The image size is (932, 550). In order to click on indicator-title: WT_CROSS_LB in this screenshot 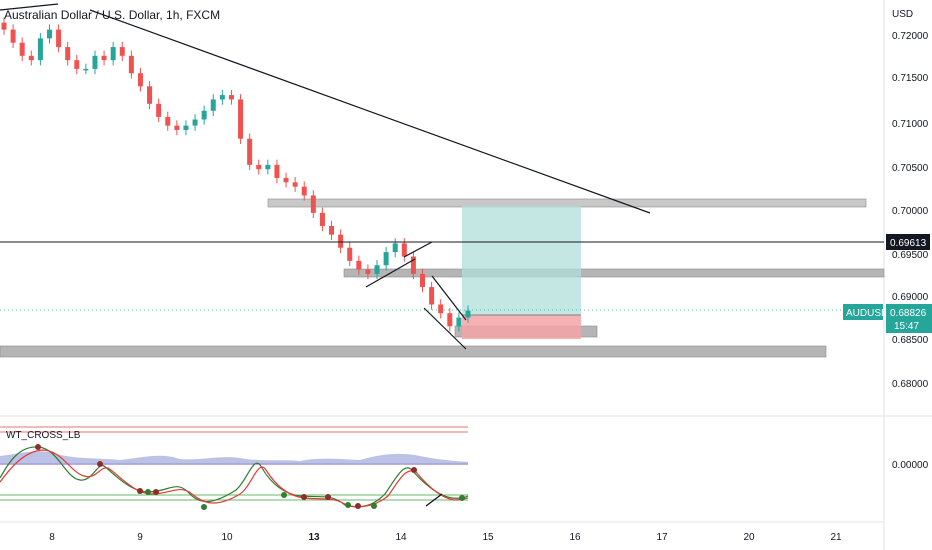, I will do `click(43, 435)`.